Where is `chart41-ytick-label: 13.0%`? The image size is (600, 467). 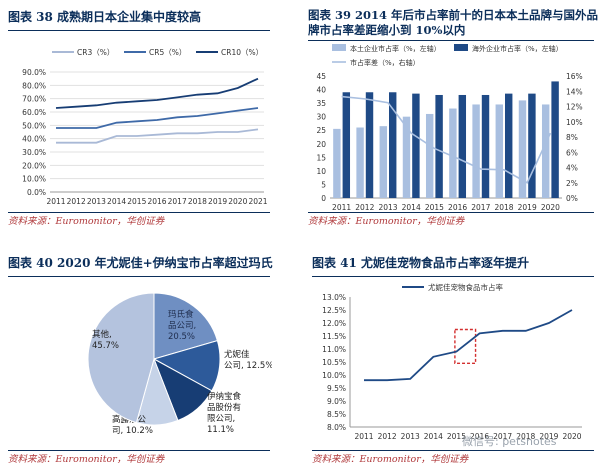 chart41-ytick-label: 13.0% is located at coordinates (334, 297).